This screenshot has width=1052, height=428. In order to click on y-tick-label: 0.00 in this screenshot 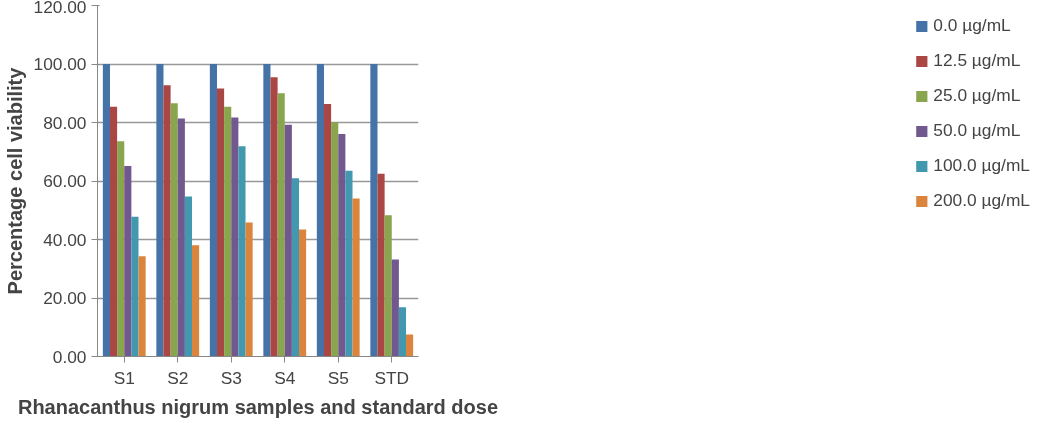, I will do `click(69, 356)`.